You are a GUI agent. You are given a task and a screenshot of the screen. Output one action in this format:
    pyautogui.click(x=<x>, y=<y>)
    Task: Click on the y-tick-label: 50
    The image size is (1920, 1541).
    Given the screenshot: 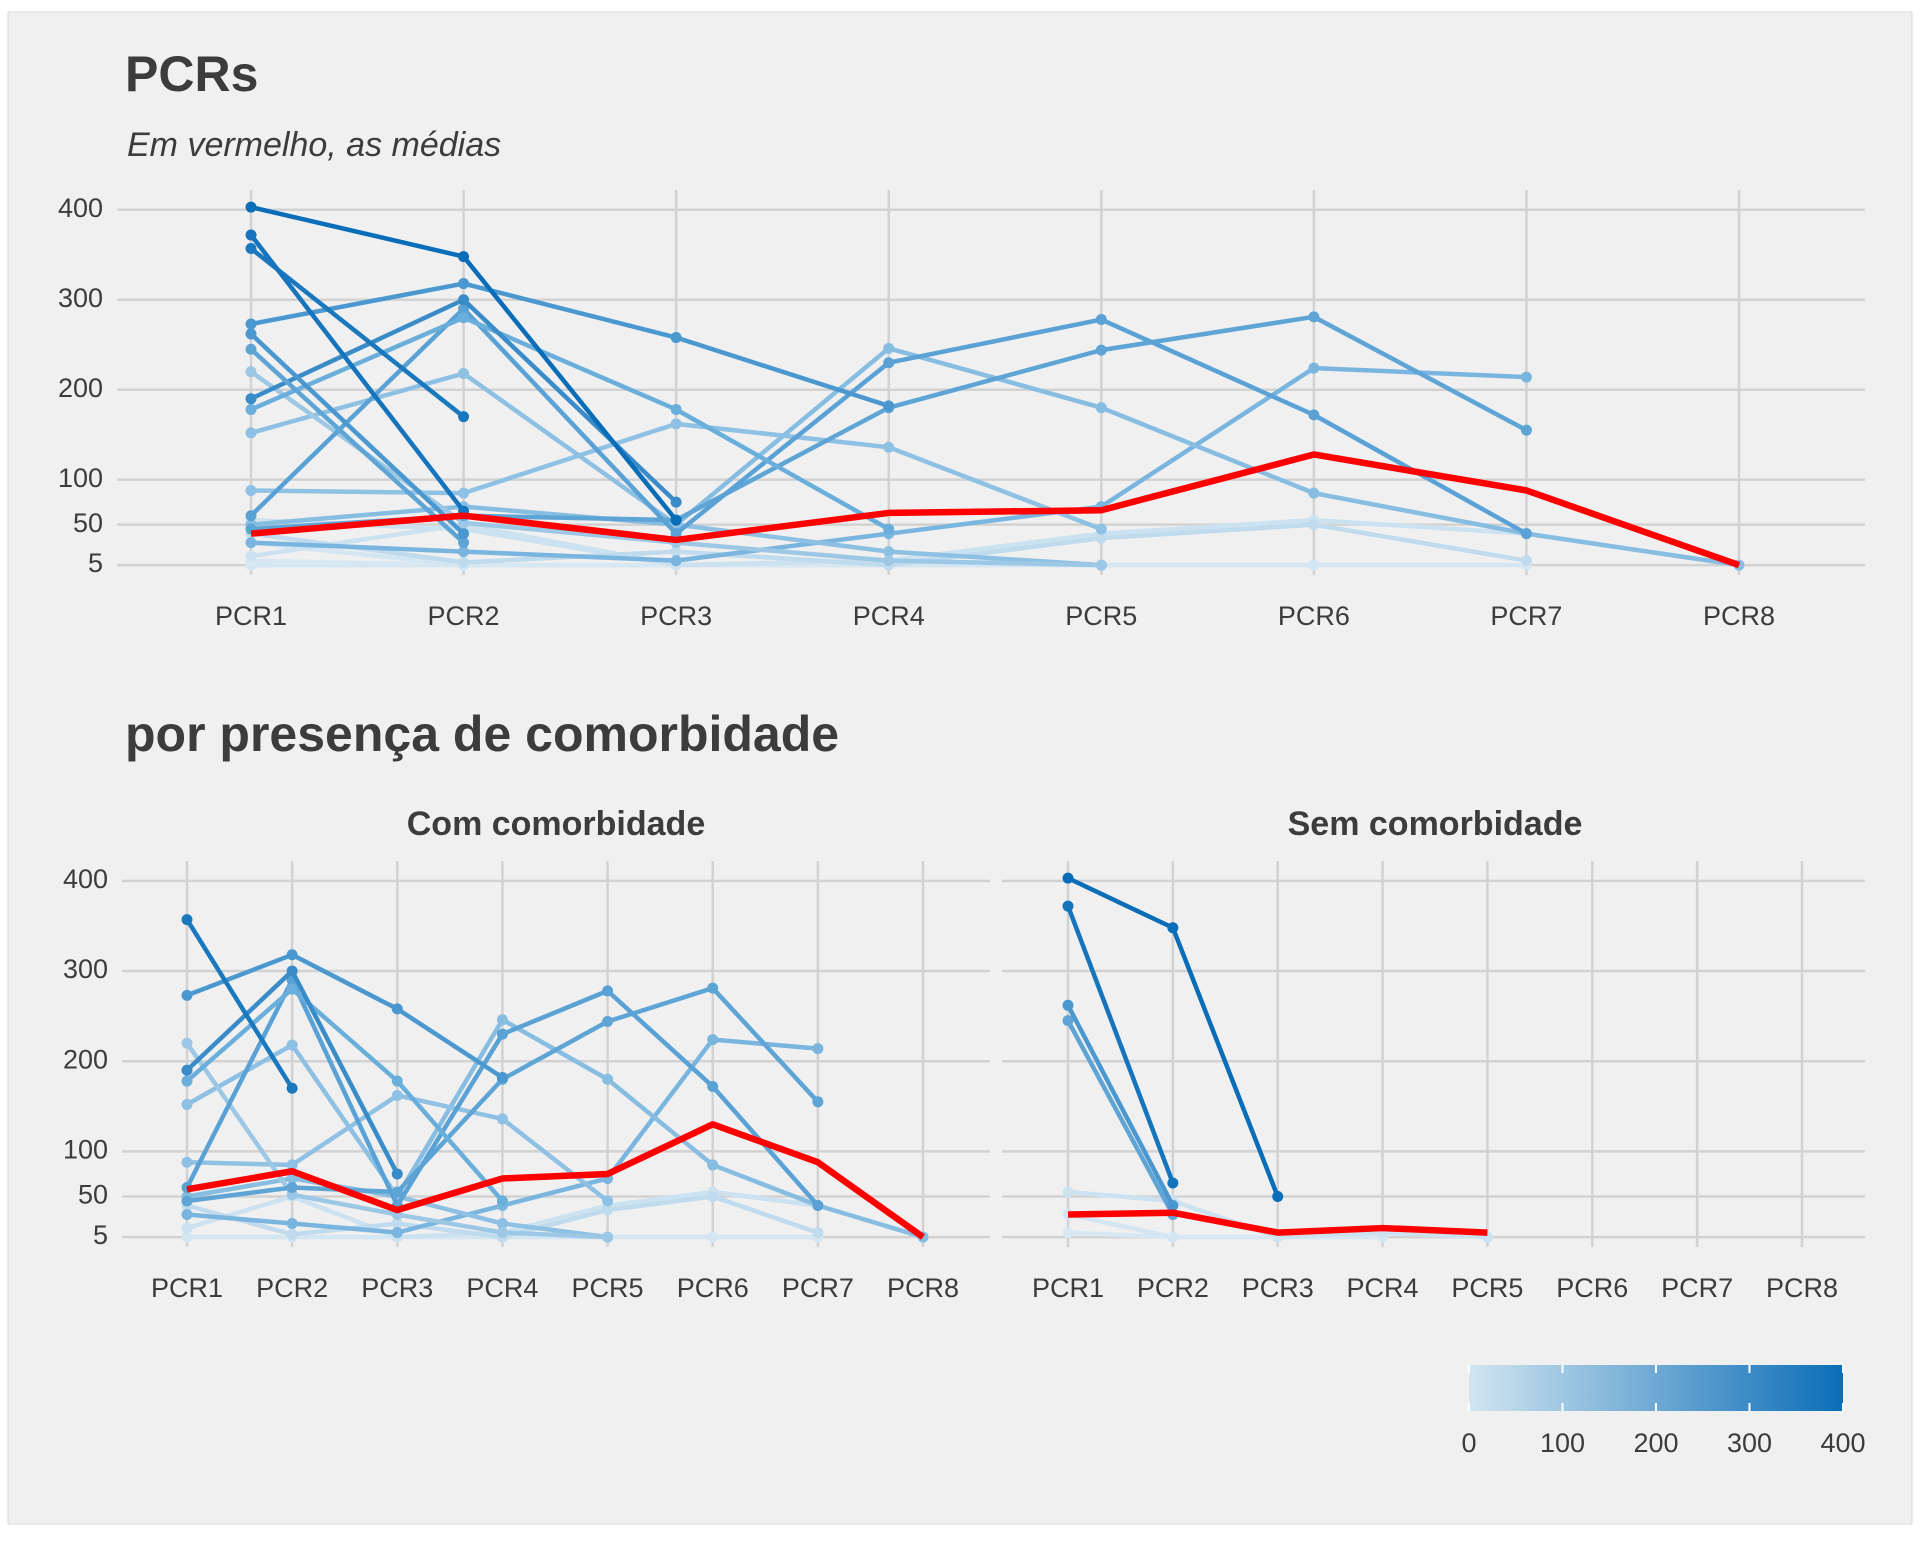 What is the action you would take?
    pyautogui.click(x=88, y=523)
    